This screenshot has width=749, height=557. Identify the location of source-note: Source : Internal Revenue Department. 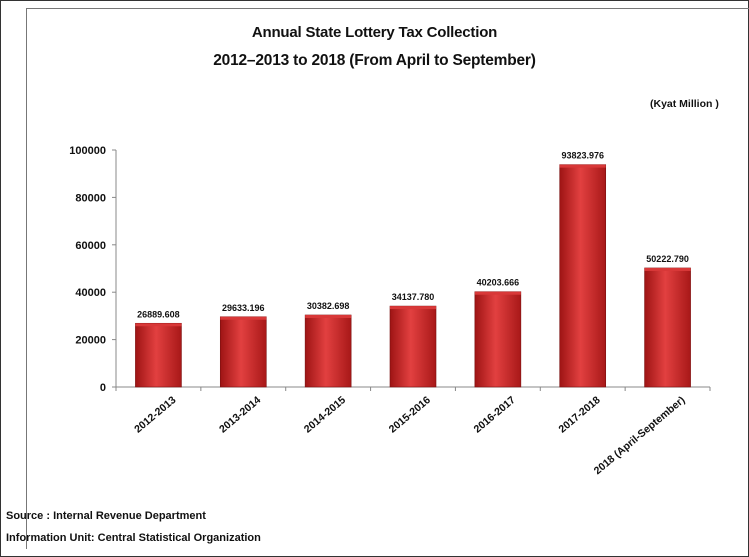
(106, 516).